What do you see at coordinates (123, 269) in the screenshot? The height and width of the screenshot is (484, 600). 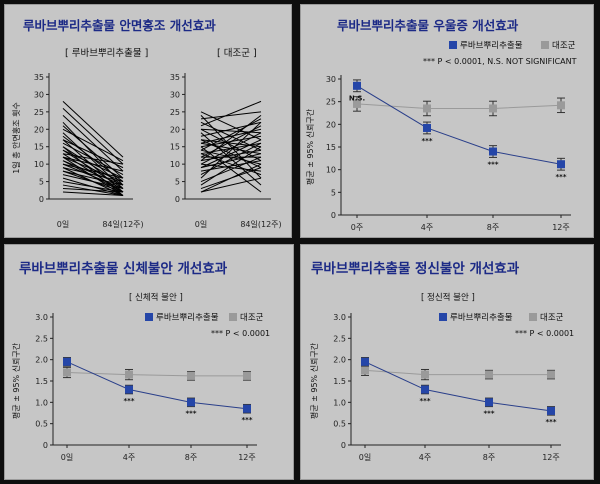 I see `panel-title: 루바브뿌리추출물 신체불안 개선효과` at bounding box center [123, 269].